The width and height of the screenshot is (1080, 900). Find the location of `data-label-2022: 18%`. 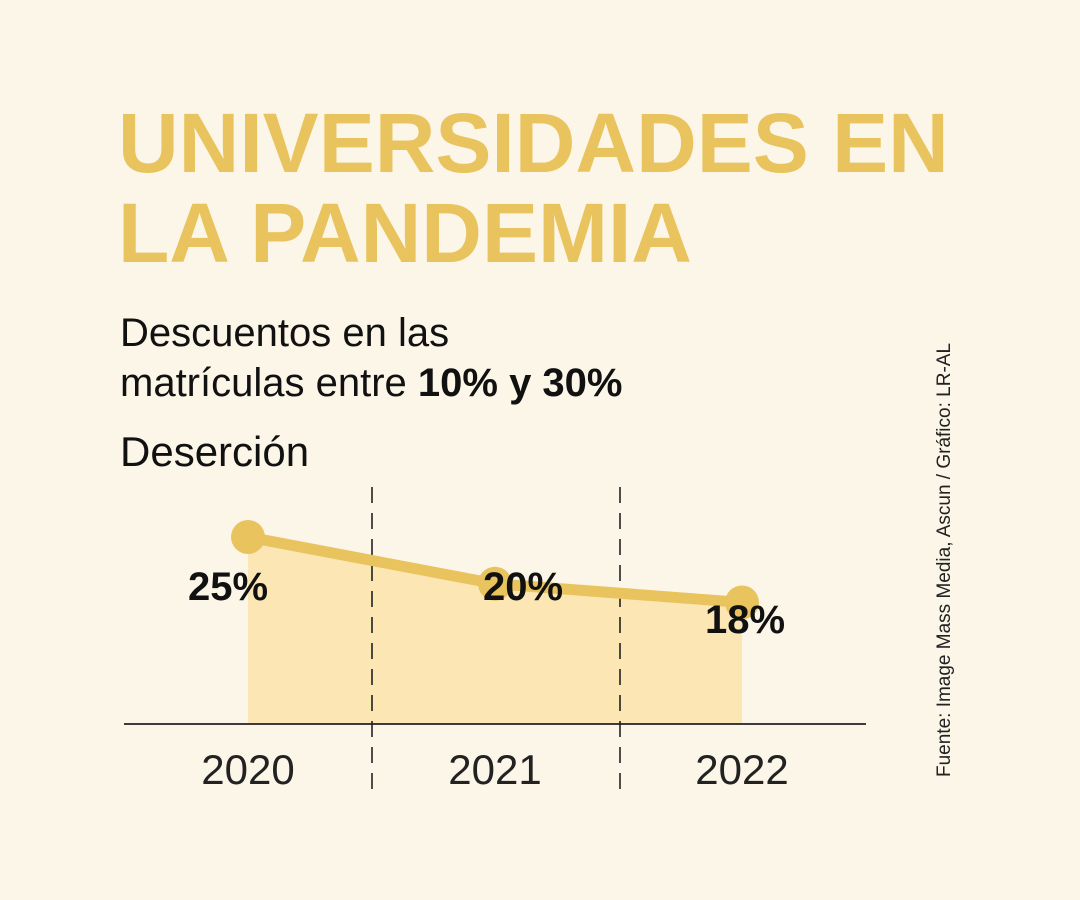

data-label-2022: 18% is located at coordinates (745, 620).